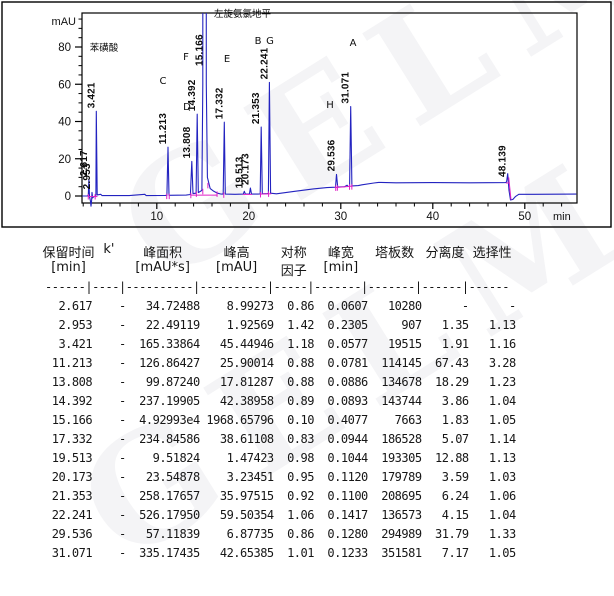 The image size is (614, 596). I want to click on component-letter-label: B, so click(258, 41).